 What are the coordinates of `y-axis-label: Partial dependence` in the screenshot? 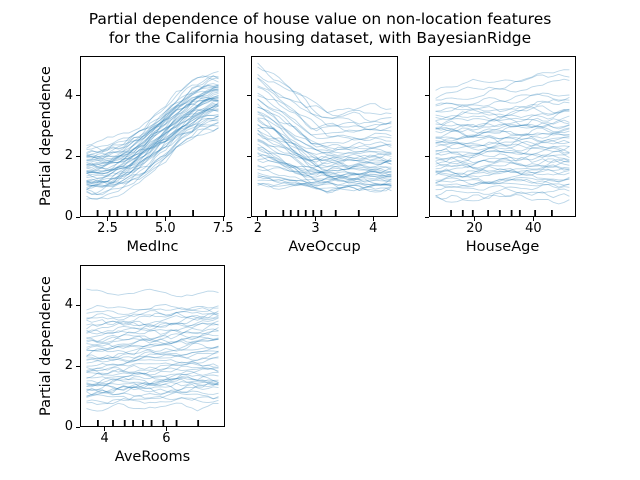 It's located at (46, 136).